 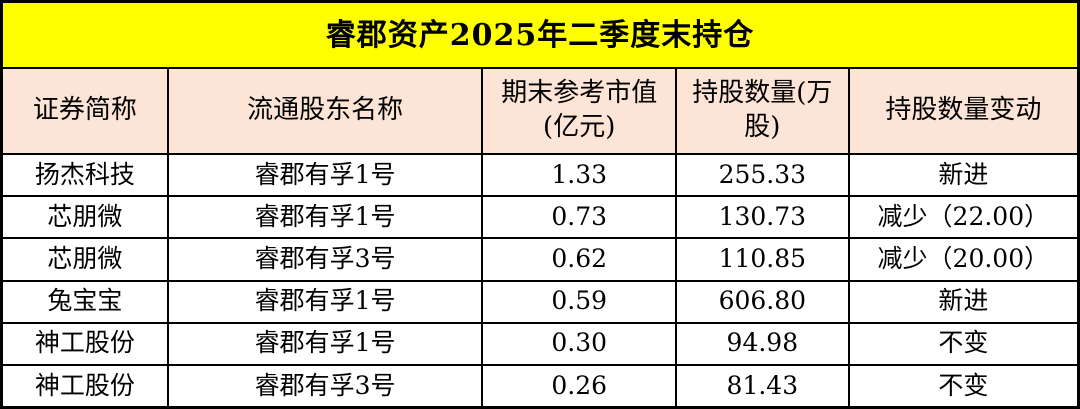 What do you see at coordinates (762, 343) in the screenshot?
I see `cell-share-count: 94.98` at bounding box center [762, 343].